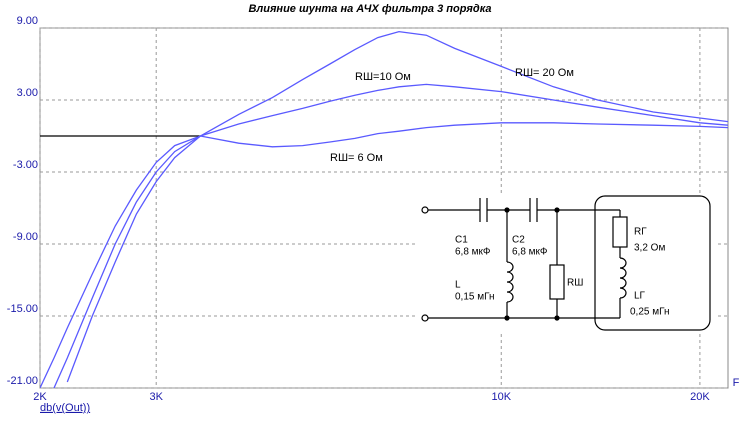 Image resolution: width=744 pixels, height=421 pixels. Describe the element at coordinates (65, 408) in the screenshot. I see `y-axis-label: db(v(Out))` at that location.